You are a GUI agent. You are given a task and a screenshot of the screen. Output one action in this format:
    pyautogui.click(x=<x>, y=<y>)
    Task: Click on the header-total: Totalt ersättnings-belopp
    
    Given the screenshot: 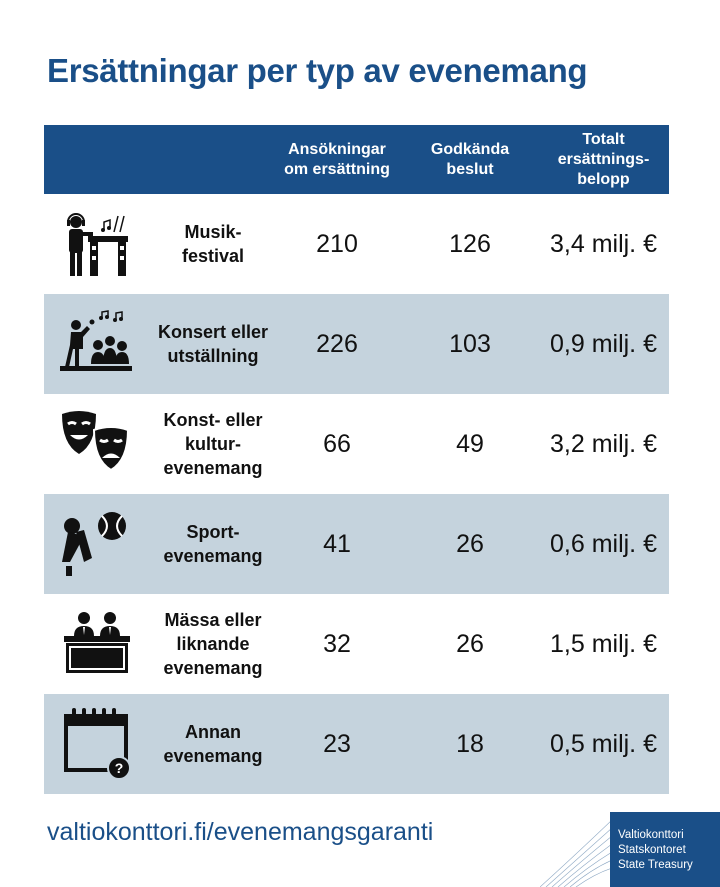 What is the action you would take?
    pyautogui.click(x=603, y=159)
    